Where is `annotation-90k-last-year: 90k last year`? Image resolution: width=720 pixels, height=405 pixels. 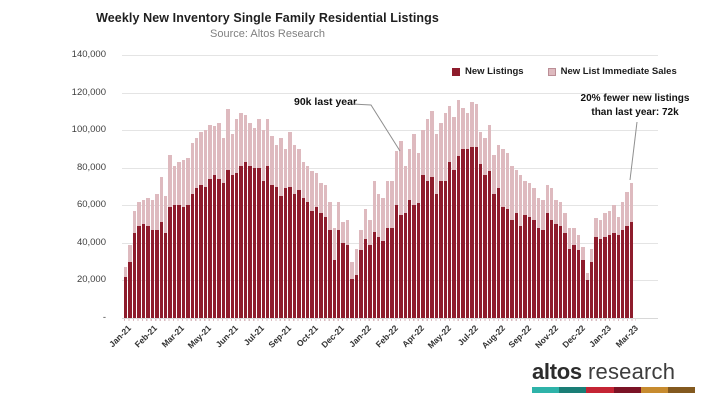 annotation-90k-last-year: 90k last year is located at coordinates (326, 102).